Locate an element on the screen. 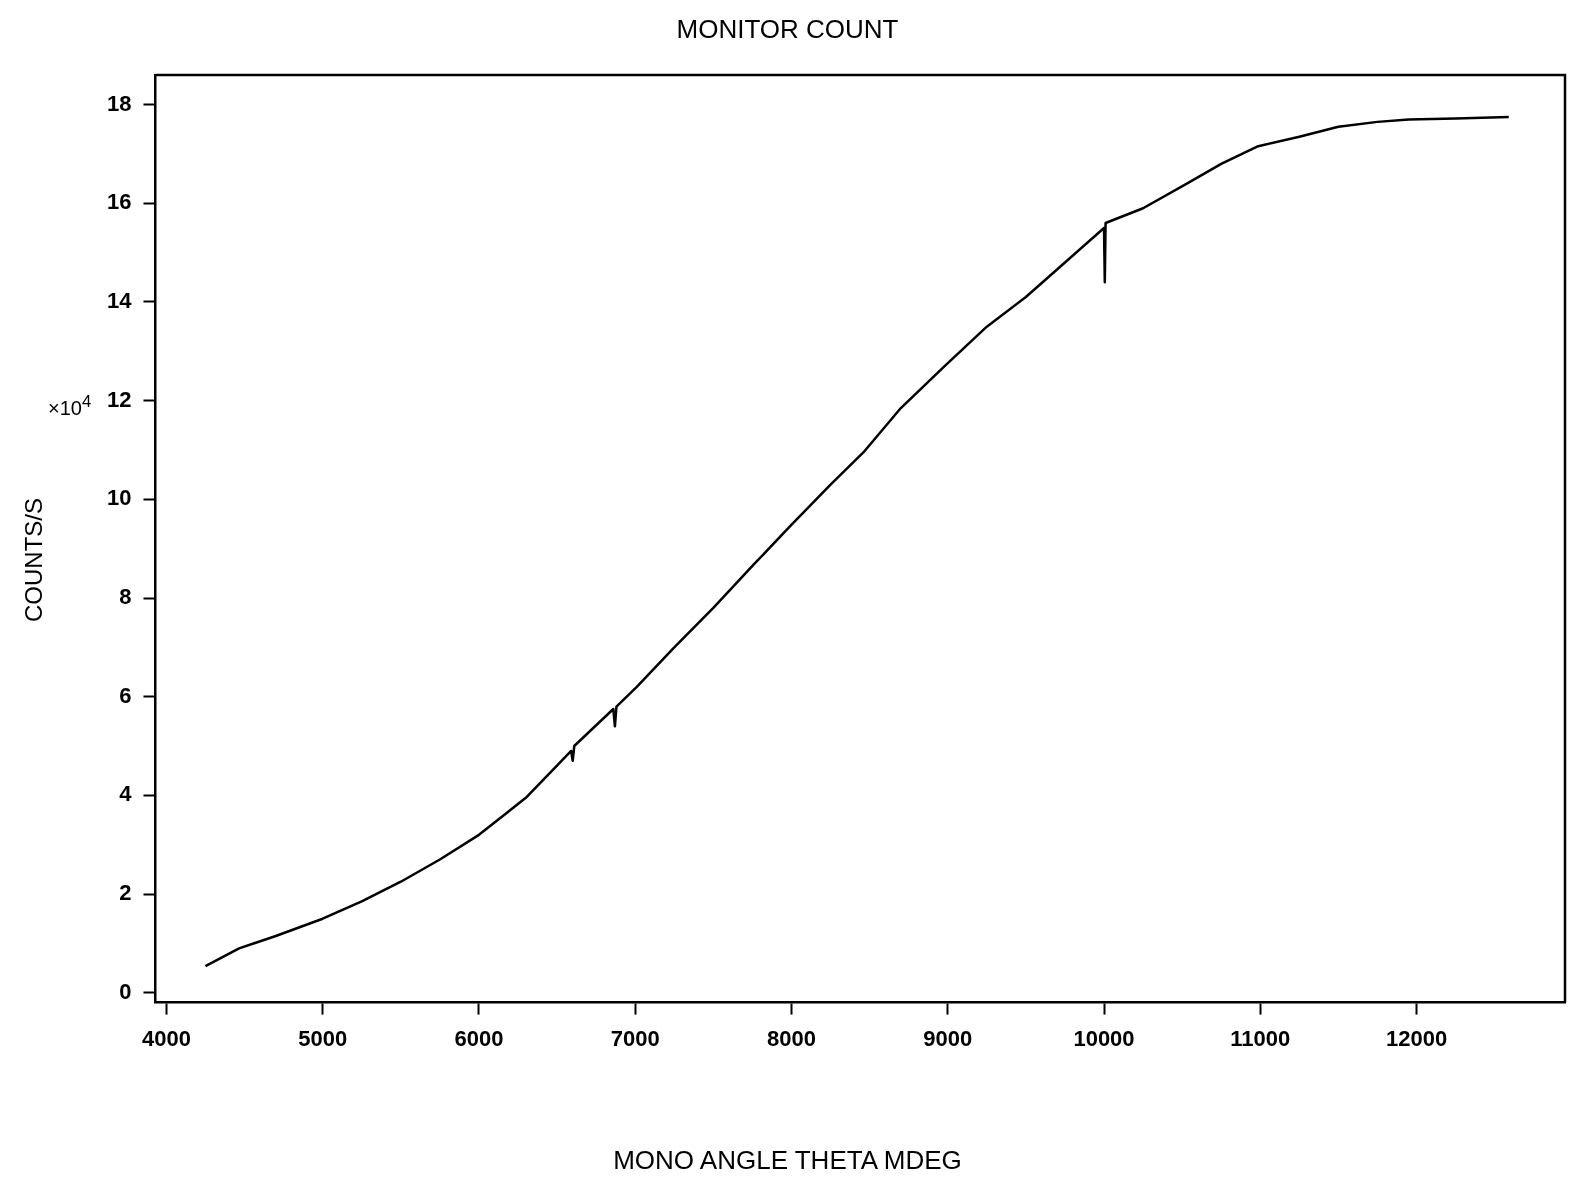  x-tick-label: 5000 is located at coordinates (323, 1038).